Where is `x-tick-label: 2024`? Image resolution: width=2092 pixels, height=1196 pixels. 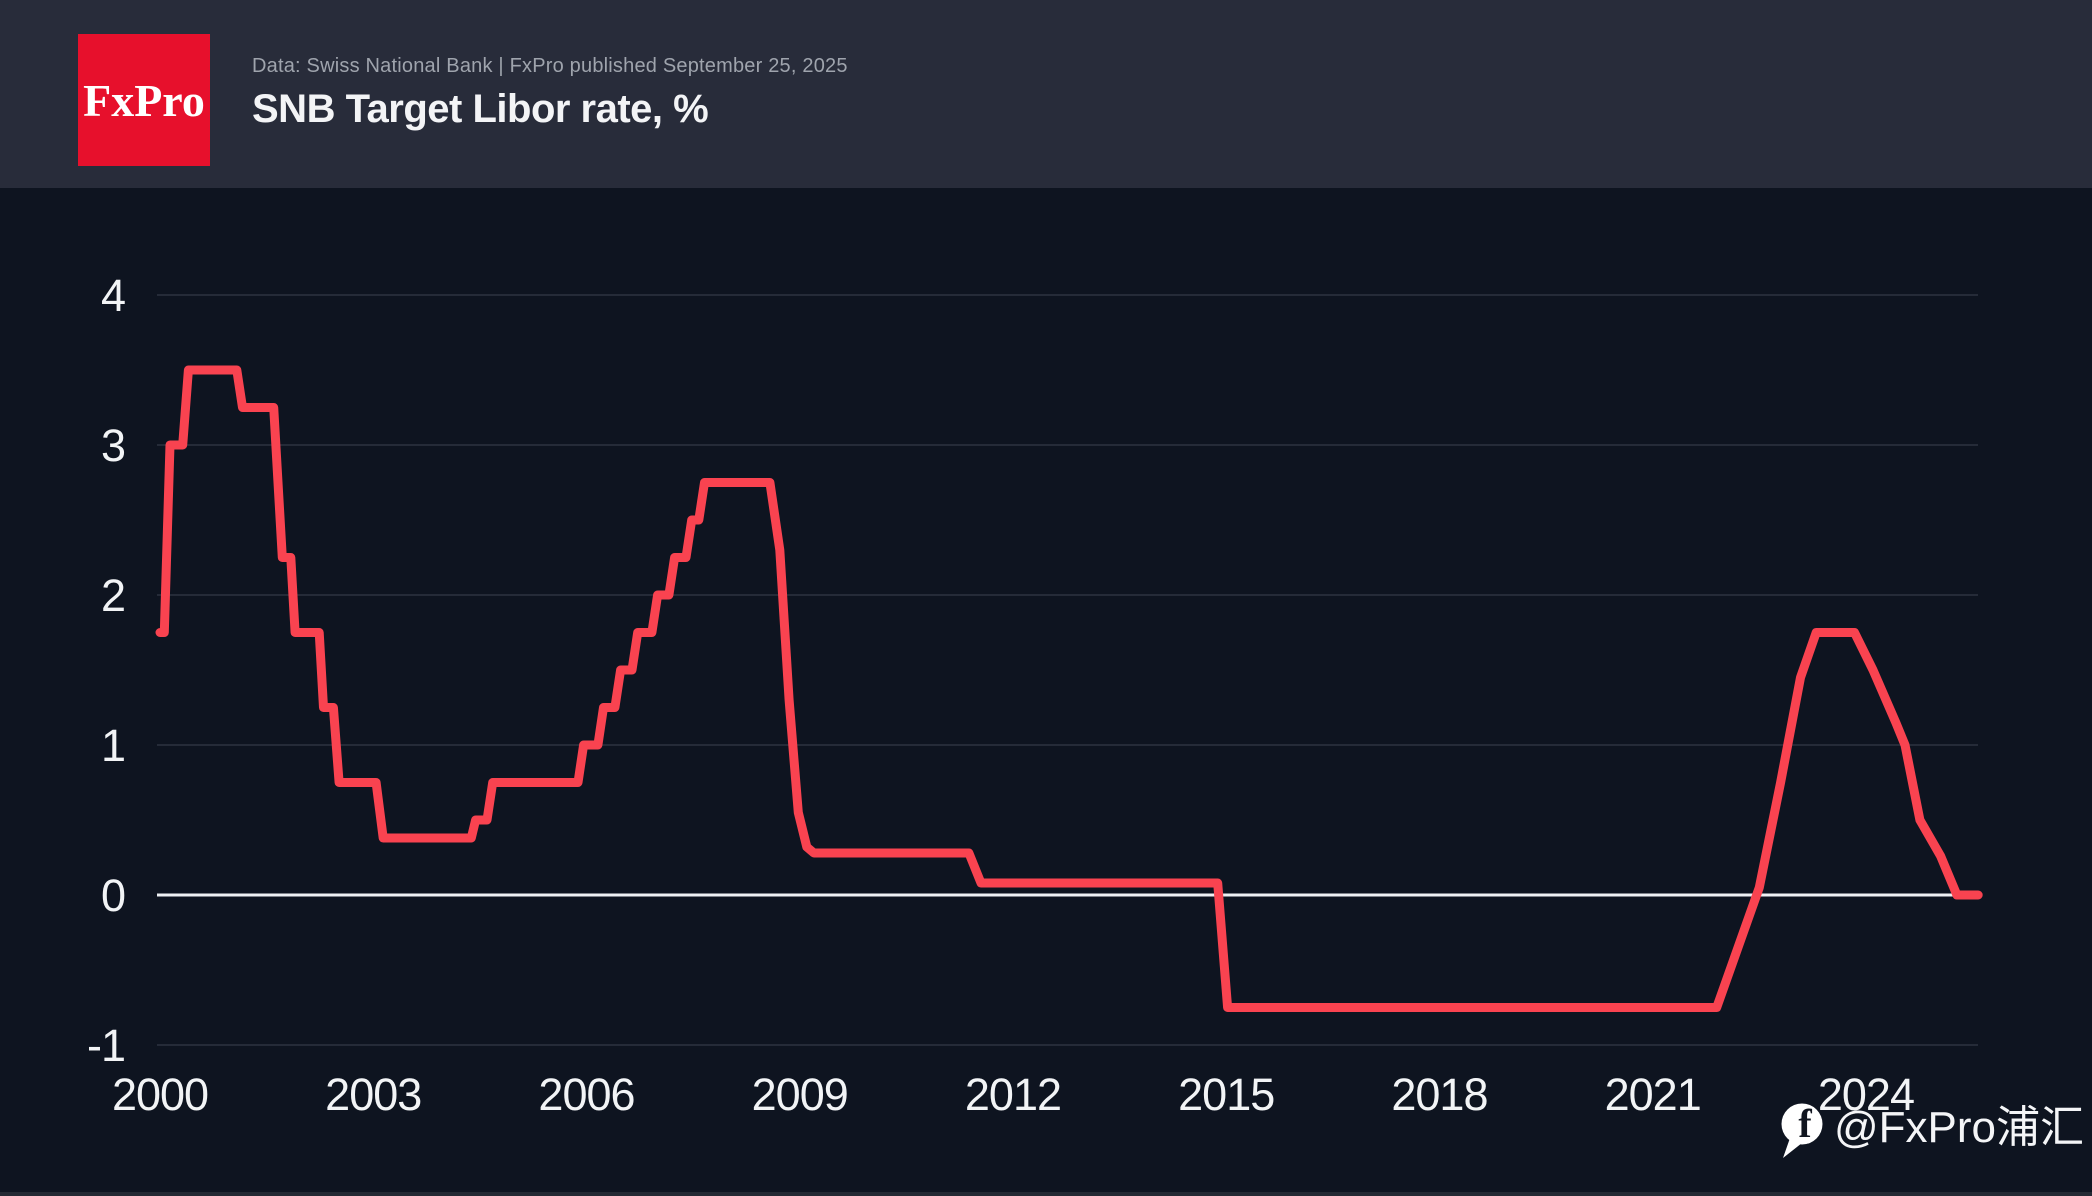
x-tick-label: 2024 is located at coordinates (1866, 1094).